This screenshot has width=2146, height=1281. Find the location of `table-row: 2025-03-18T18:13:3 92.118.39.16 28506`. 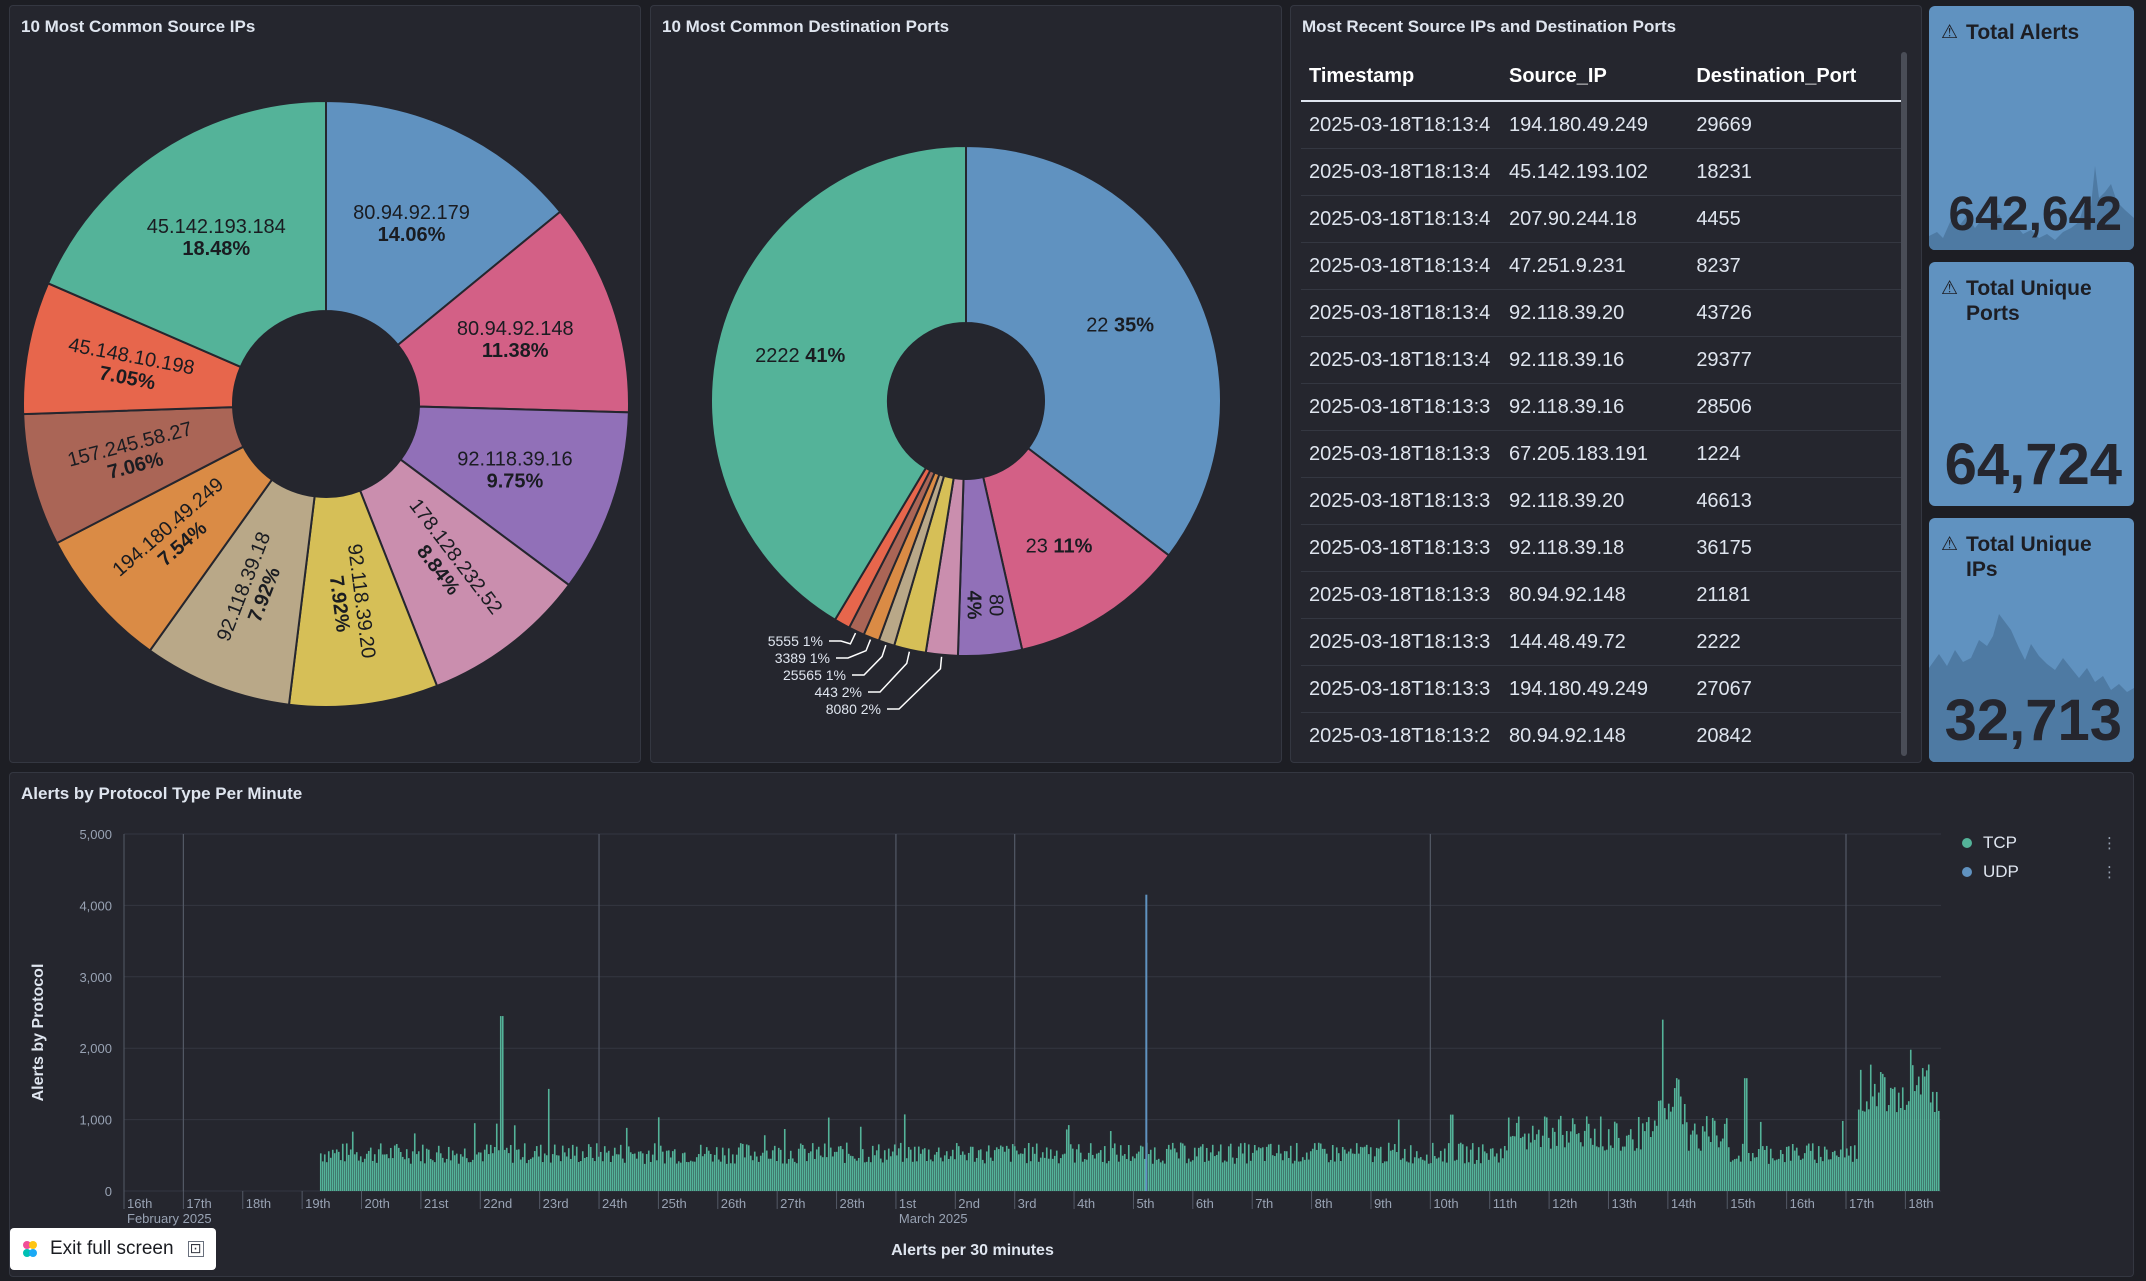

table-row: 2025-03-18T18:13:3 92.118.39.16 28506 is located at coordinates (1601, 407).